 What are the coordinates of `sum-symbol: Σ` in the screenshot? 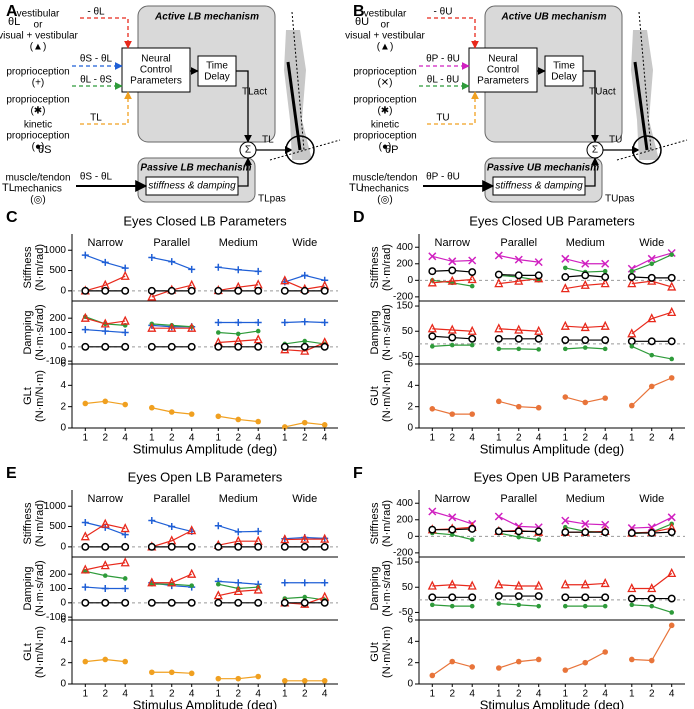 It's located at (595, 150).